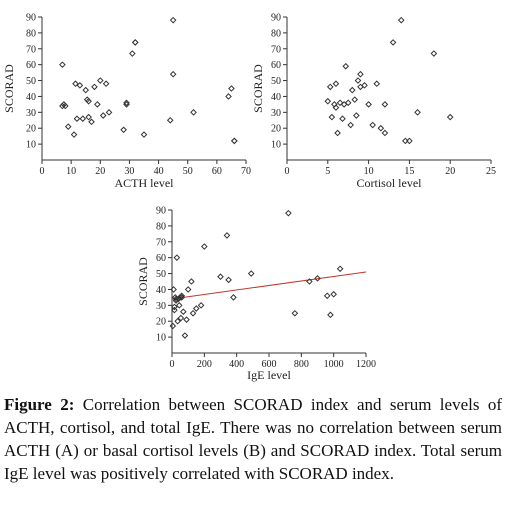 The width and height of the screenshot is (507, 510). What do you see at coordinates (129, 171) in the screenshot?
I see `x-tick-label: 30` at bounding box center [129, 171].